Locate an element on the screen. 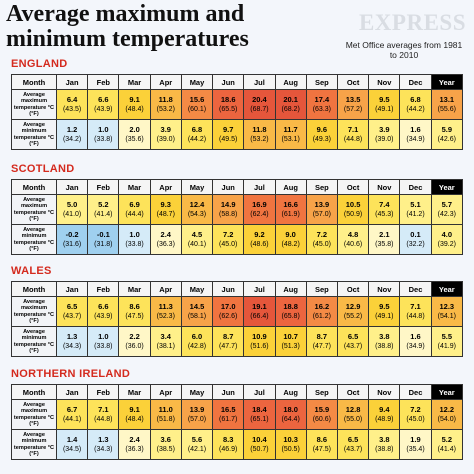 The height and width of the screenshot is (474, 474). temperature-cell: 18.6 (65.5) is located at coordinates (228, 104).